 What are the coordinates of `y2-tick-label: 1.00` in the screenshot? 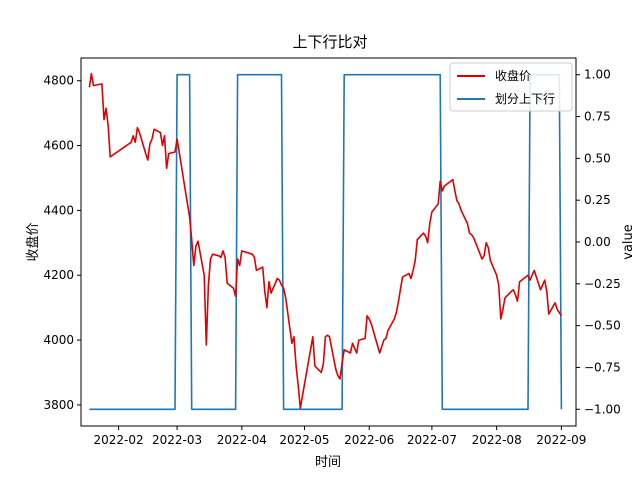 It's located at (597, 75).